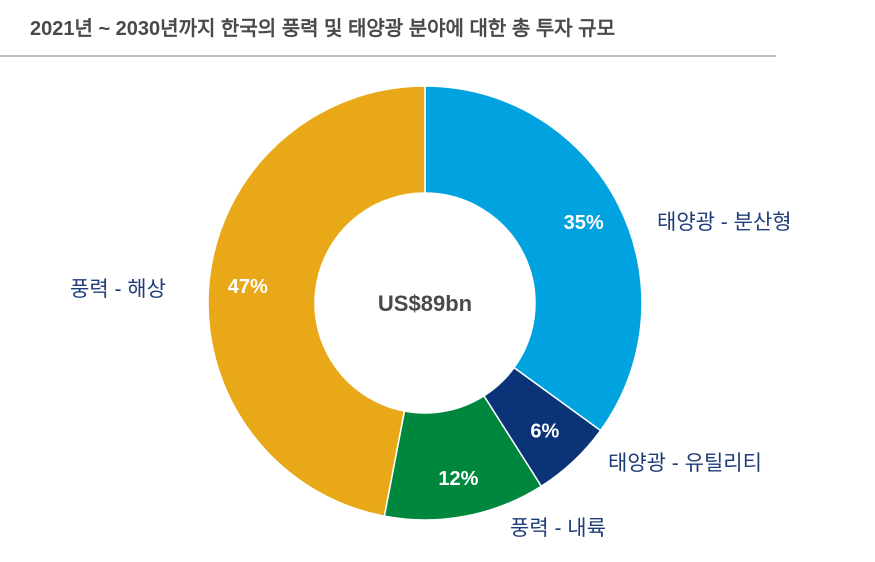 Image resolution: width=875 pixels, height=562 pixels. I want to click on category-label: 풍력 - 내륙, so click(558, 528).